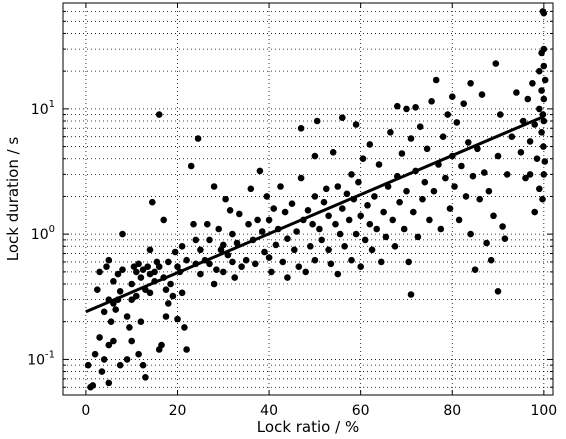 Image resolution: width=566 pixels, height=439 pixels. What do you see at coordinates (43, 233) in the screenshot?
I see `y-tick-label: 100` at bounding box center [43, 233].